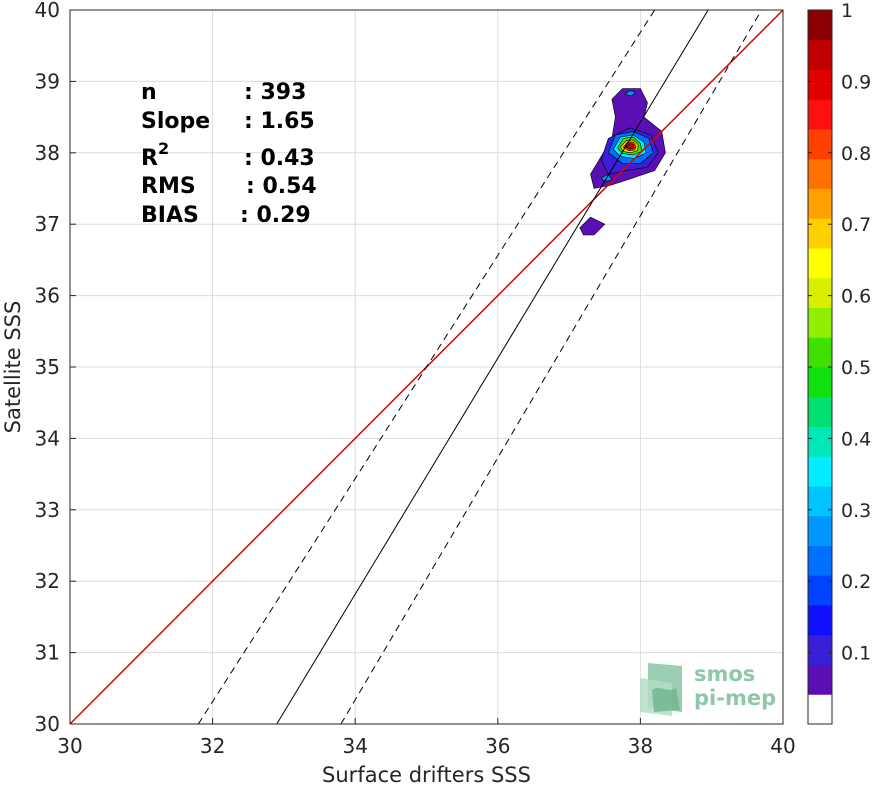  I want to click on stat-value: : 0.43, so click(279, 158).